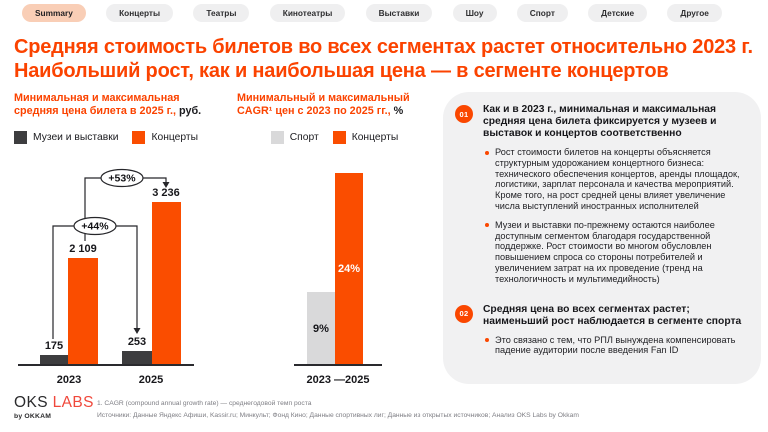  Describe the element at coordinates (694, 13) in the screenshot. I see `tab-drugoe: Другое` at that location.